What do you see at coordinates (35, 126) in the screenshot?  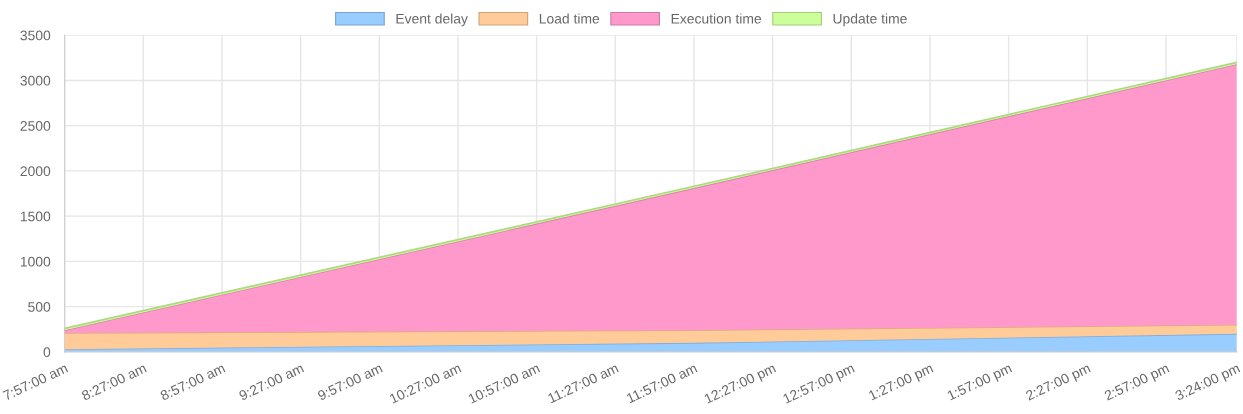 I see `y-tick-label: 2500` at bounding box center [35, 126].